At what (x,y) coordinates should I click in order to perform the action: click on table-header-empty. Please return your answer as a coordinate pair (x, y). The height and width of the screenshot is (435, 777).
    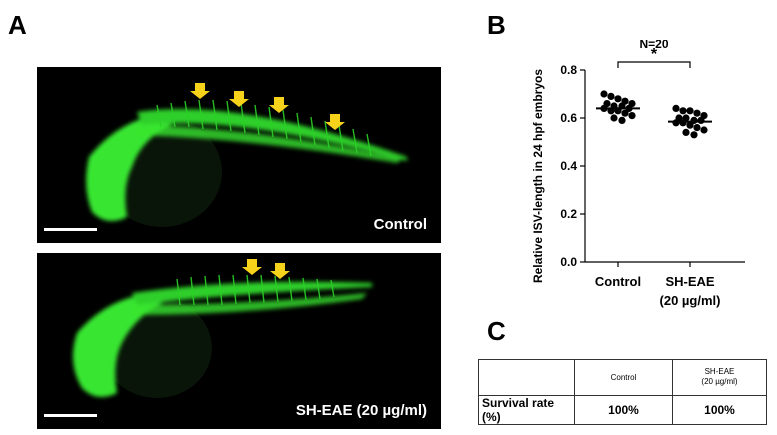
    Looking at the image, I should click on (526, 377).